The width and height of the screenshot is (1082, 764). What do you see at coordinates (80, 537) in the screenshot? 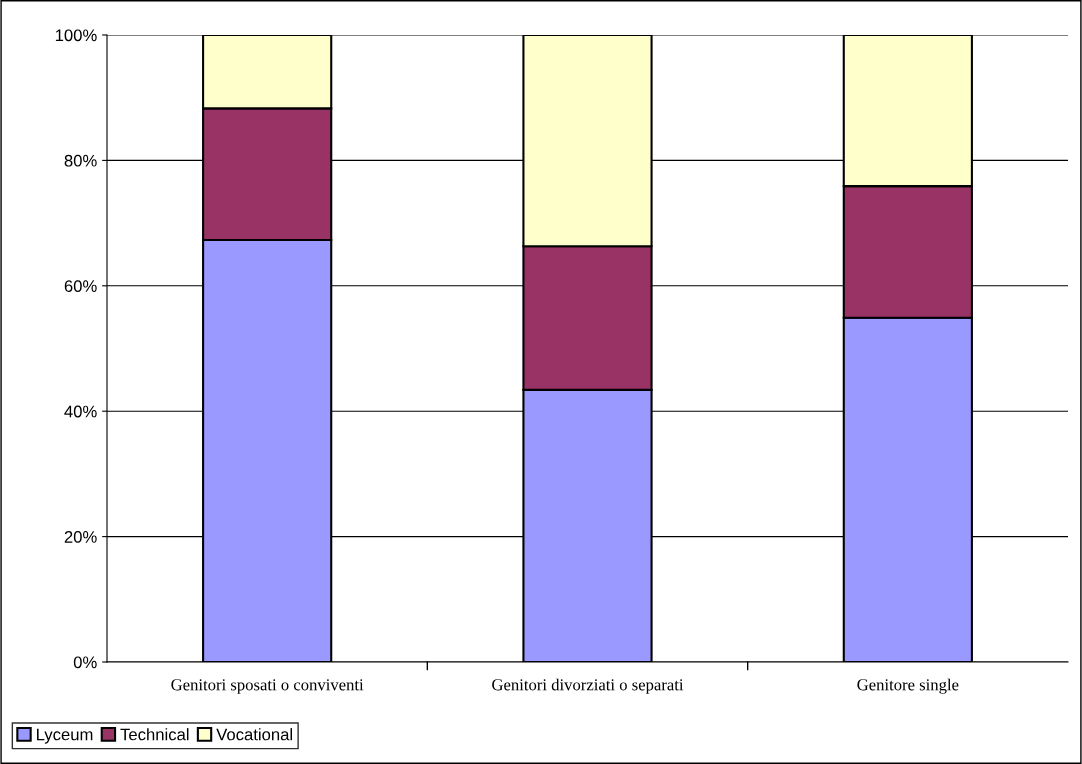
I see `y-tick-label: 20%` at bounding box center [80, 537].